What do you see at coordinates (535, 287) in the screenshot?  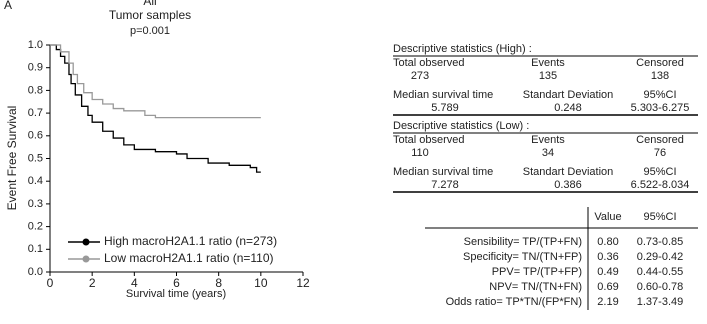 I see `table-cell: NPV= TN/(TN+FN)` at bounding box center [535, 287].